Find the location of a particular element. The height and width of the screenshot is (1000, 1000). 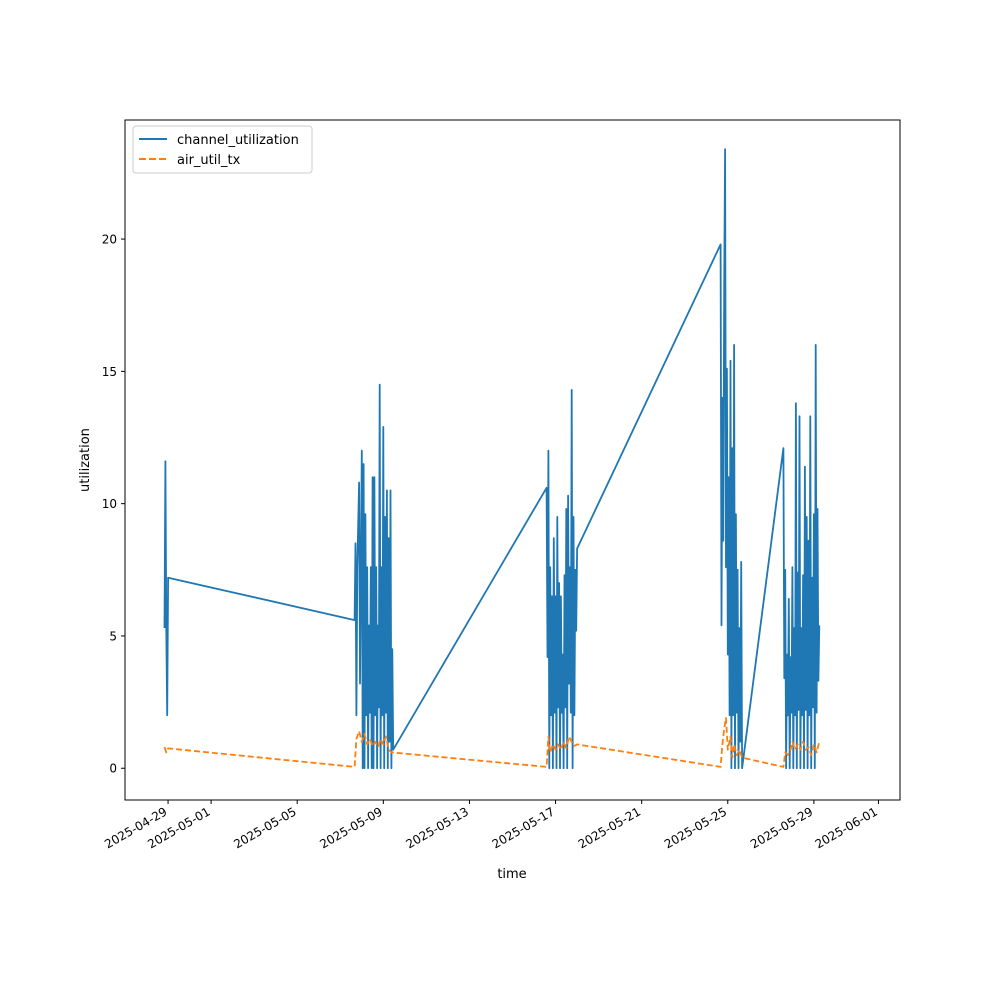

y-tick-label: 0 is located at coordinates (113, 769).